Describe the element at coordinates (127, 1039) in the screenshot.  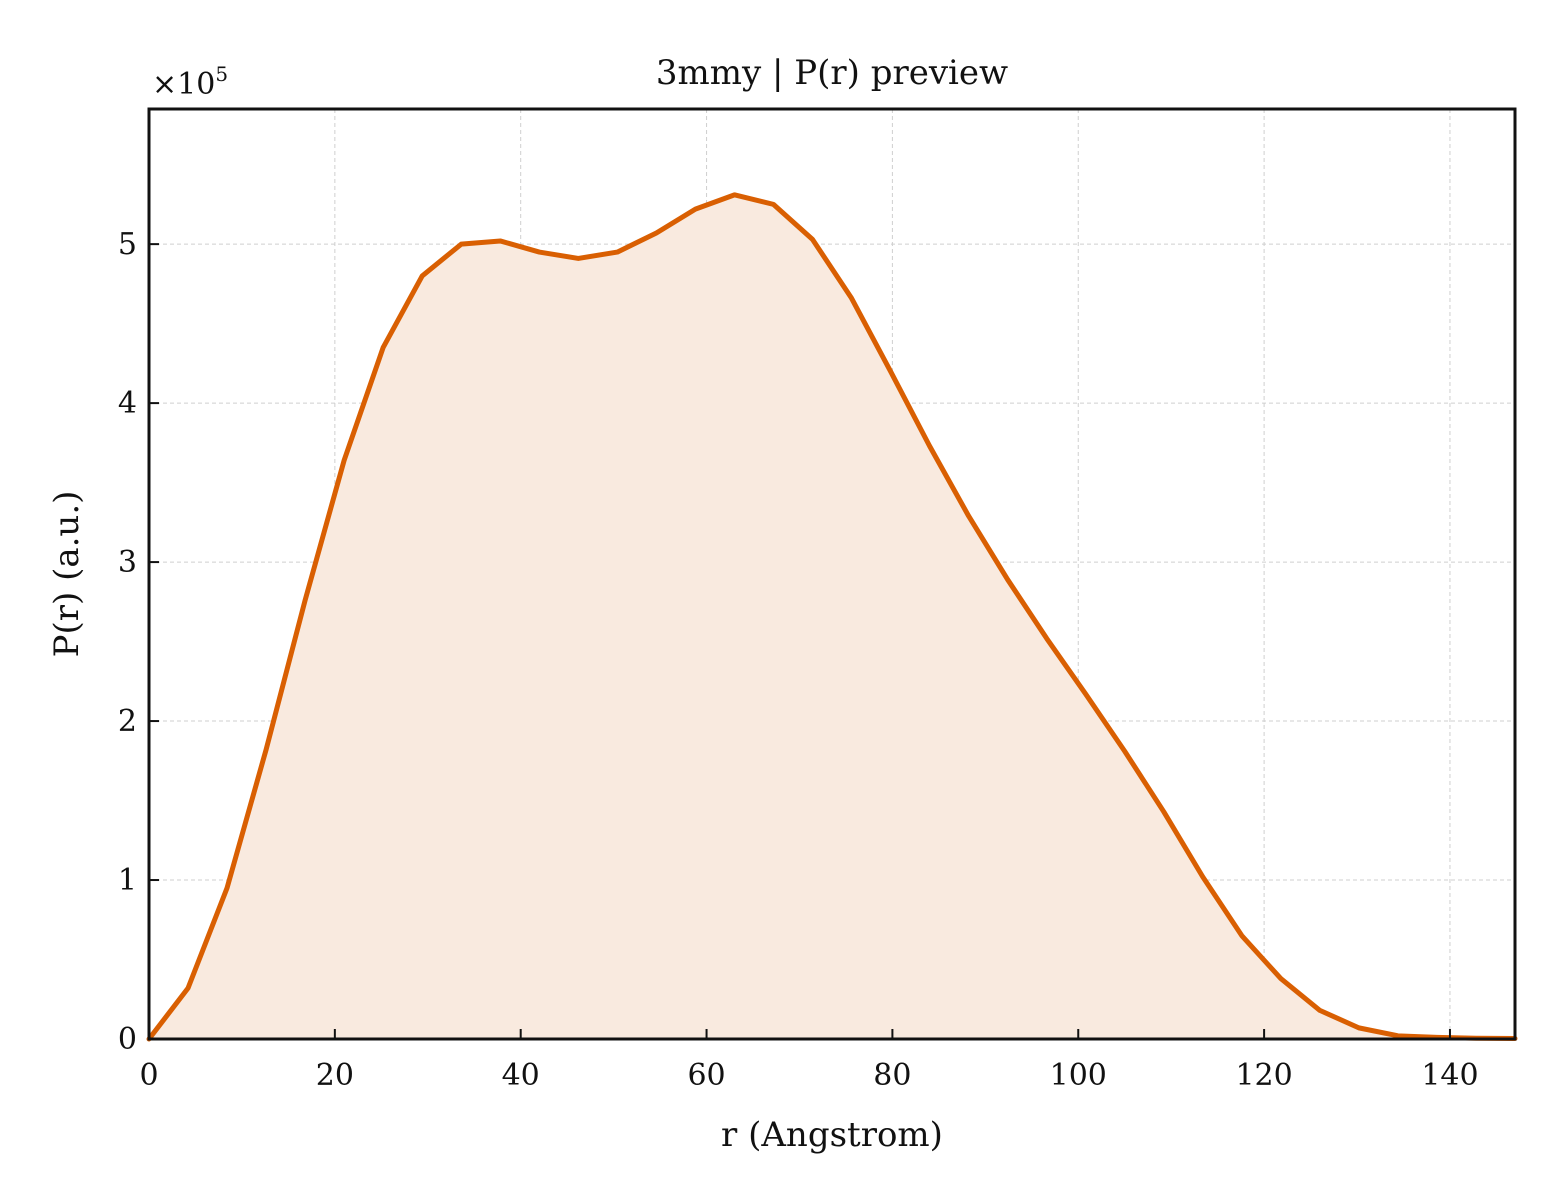
I see `y-tick-label: 0` at that location.